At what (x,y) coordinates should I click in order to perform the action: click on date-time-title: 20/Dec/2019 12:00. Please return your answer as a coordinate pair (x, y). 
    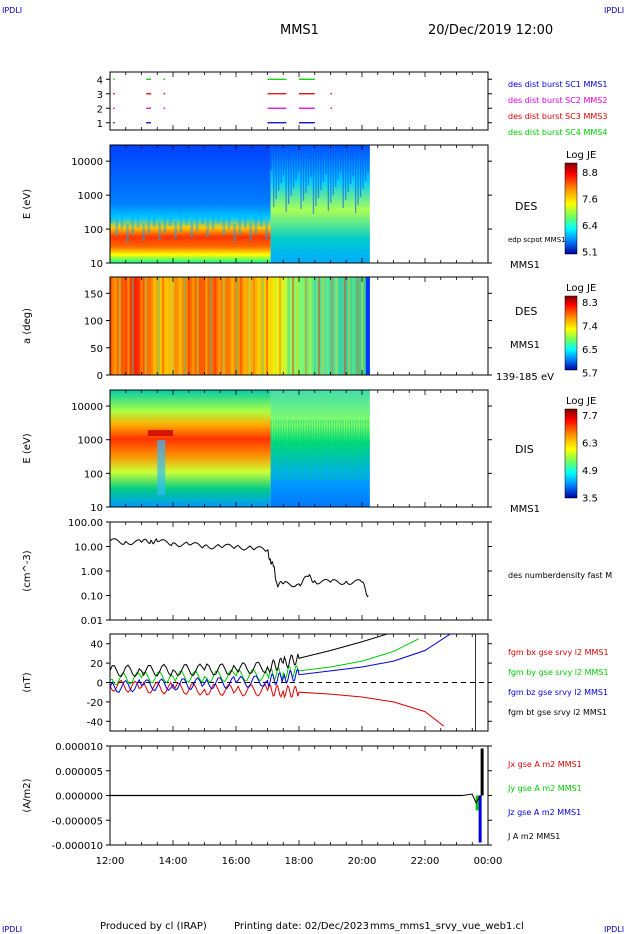
    Looking at the image, I should click on (490, 30).